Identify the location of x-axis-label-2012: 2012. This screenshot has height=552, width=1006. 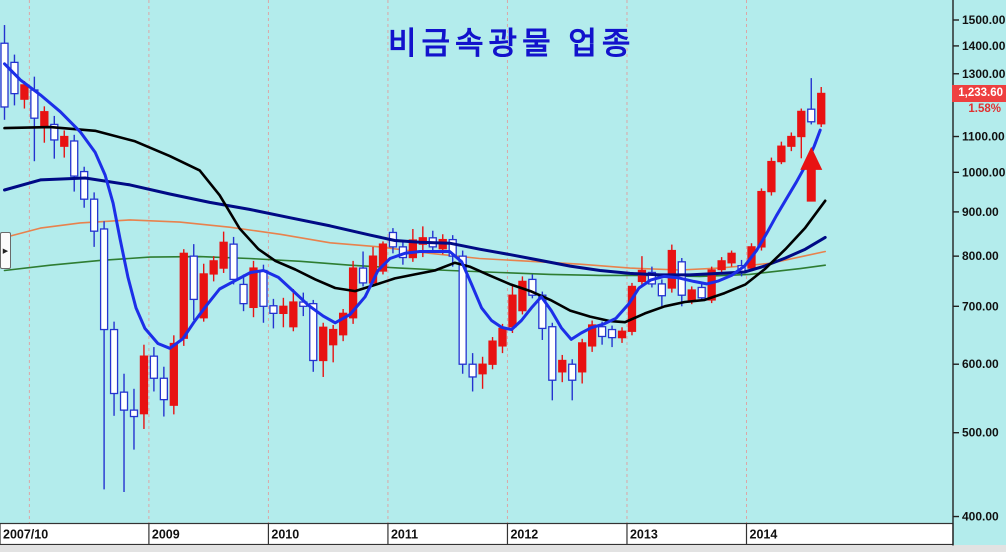
(524, 535).